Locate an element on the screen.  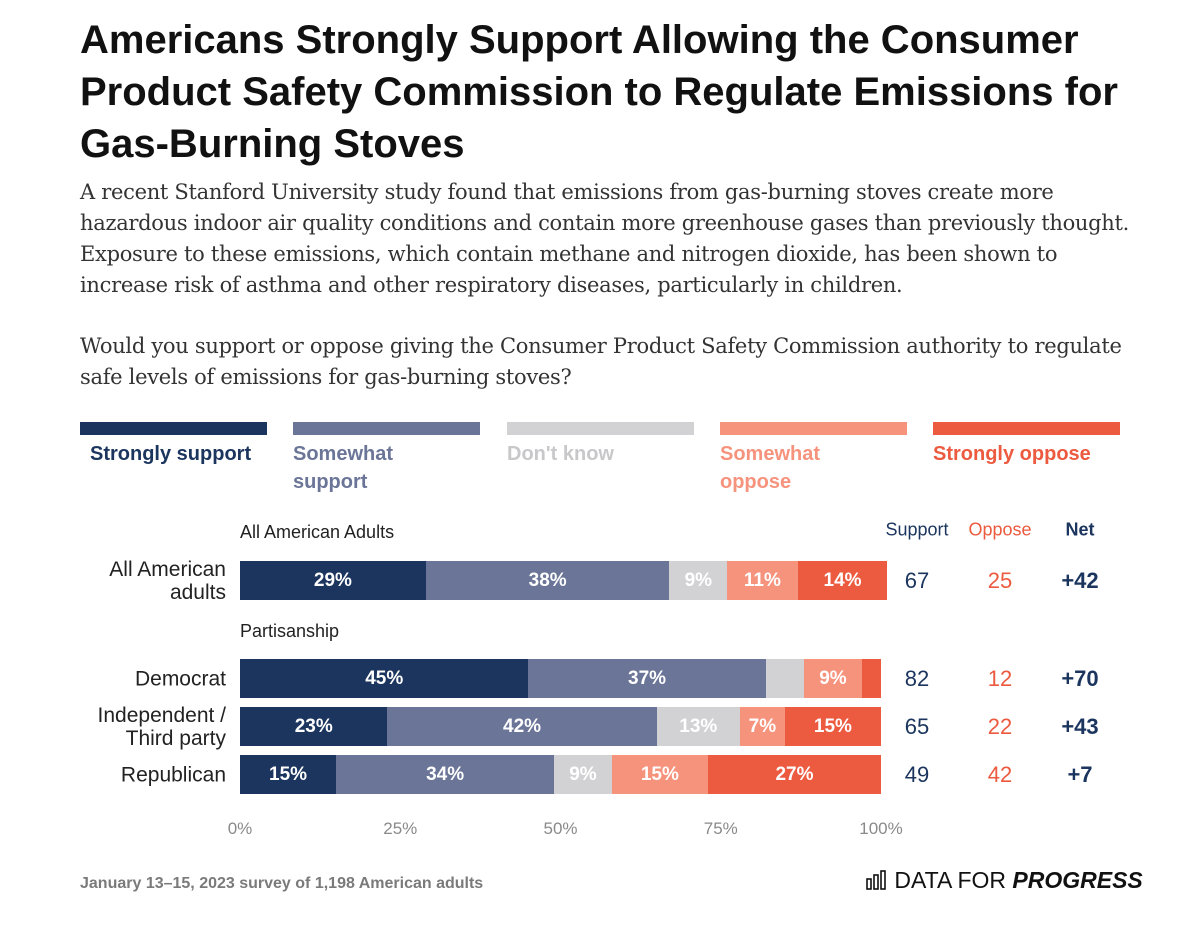
column-value: 65 is located at coordinates (917, 726).